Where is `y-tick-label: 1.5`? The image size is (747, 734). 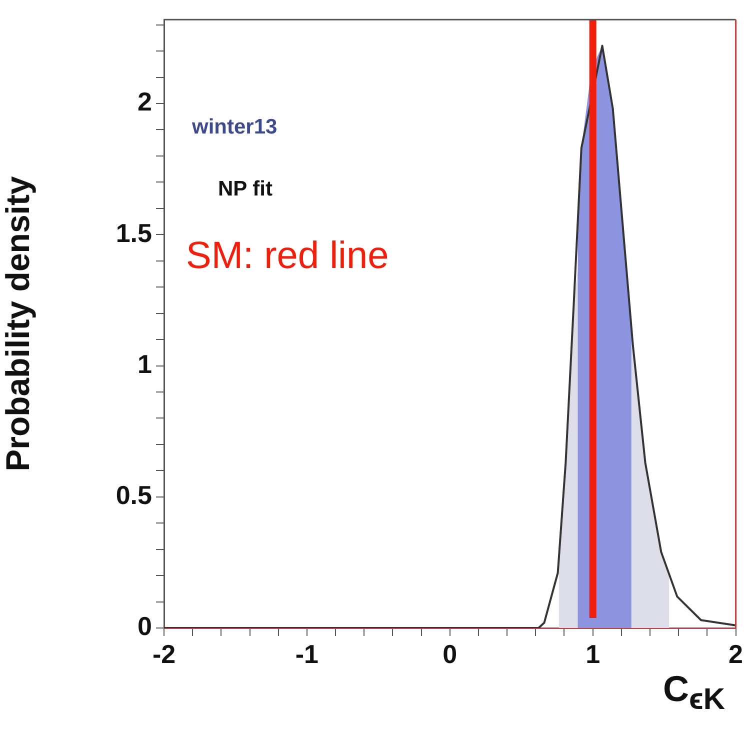 y-tick-label: 1.5 is located at coordinates (134, 233).